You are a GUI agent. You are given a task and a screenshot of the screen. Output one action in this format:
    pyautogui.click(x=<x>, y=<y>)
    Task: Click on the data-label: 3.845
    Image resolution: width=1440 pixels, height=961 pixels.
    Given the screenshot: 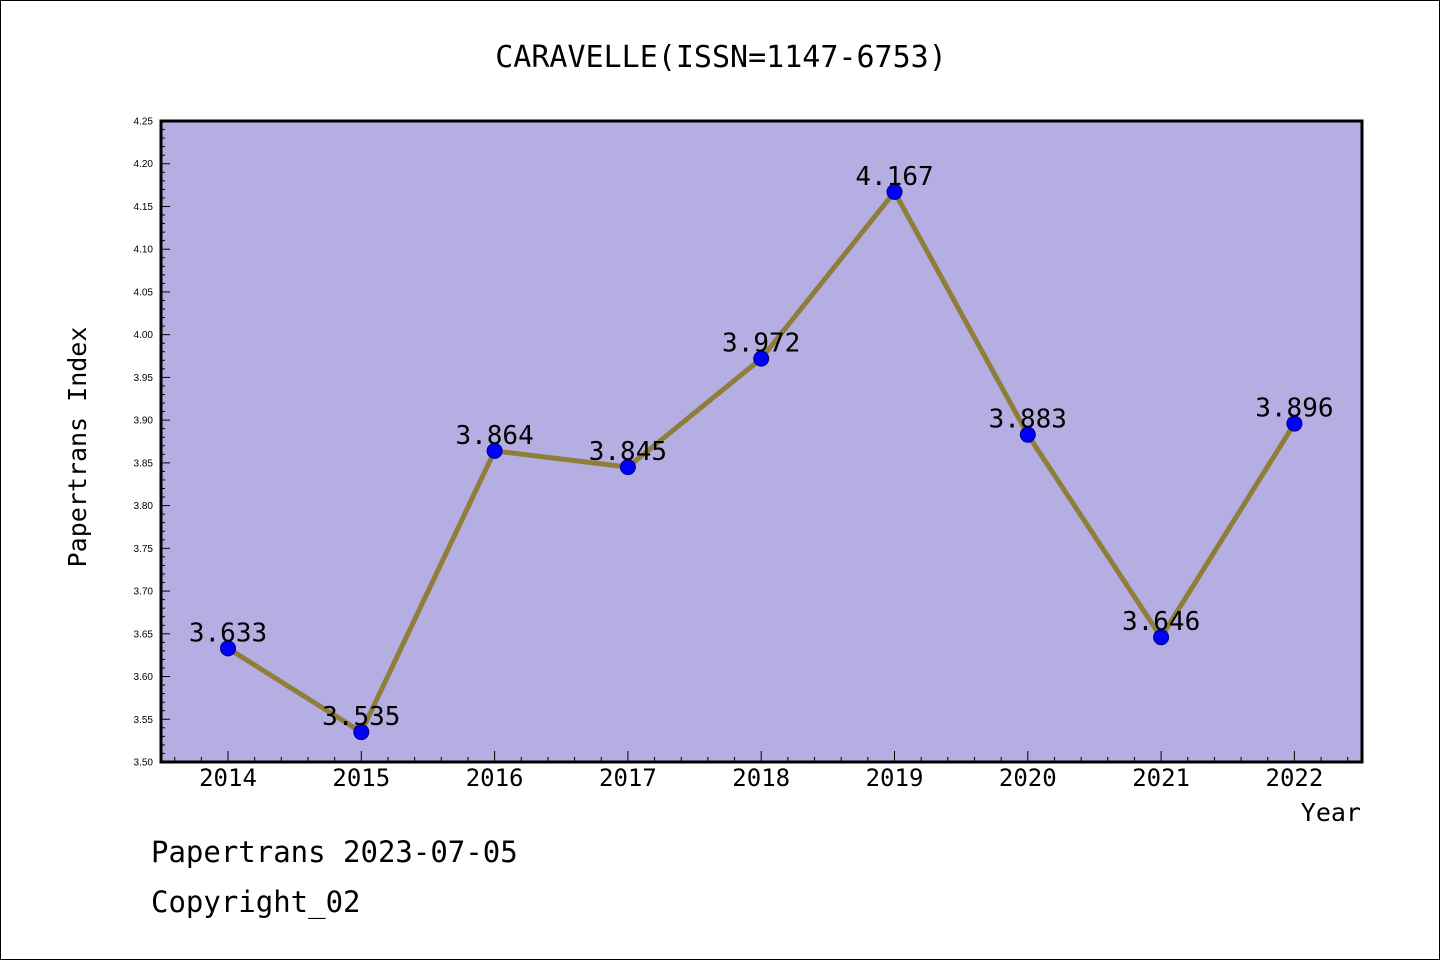 What is the action you would take?
    pyautogui.click(x=628, y=452)
    